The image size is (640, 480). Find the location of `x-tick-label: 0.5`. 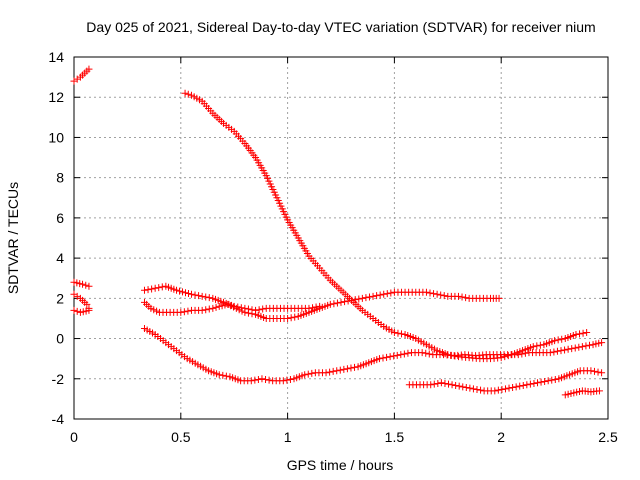

x-tick-label: 0.5 is located at coordinates (181, 437).